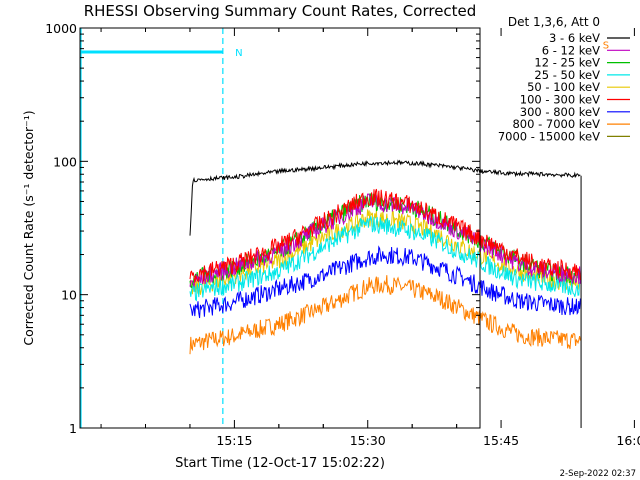 The image size is (640, 480). Describe the element at coordinates (571, 50) in the screenshot. I see `legend-label: 6 - 12 keV` at that location.